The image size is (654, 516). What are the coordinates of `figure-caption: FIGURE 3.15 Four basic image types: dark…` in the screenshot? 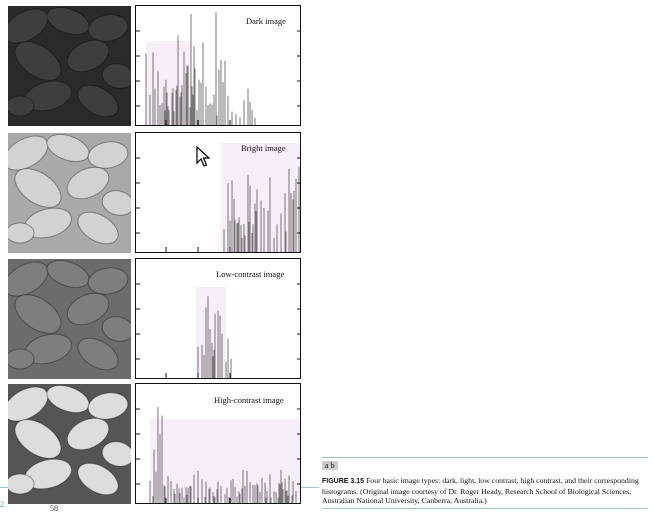 It's located at (485, 491).